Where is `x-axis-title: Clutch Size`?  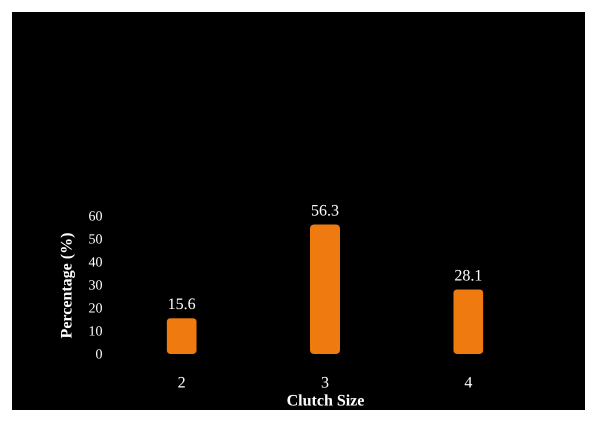 x-axis-title: Clutch Size is located at coordinates (325, 401).